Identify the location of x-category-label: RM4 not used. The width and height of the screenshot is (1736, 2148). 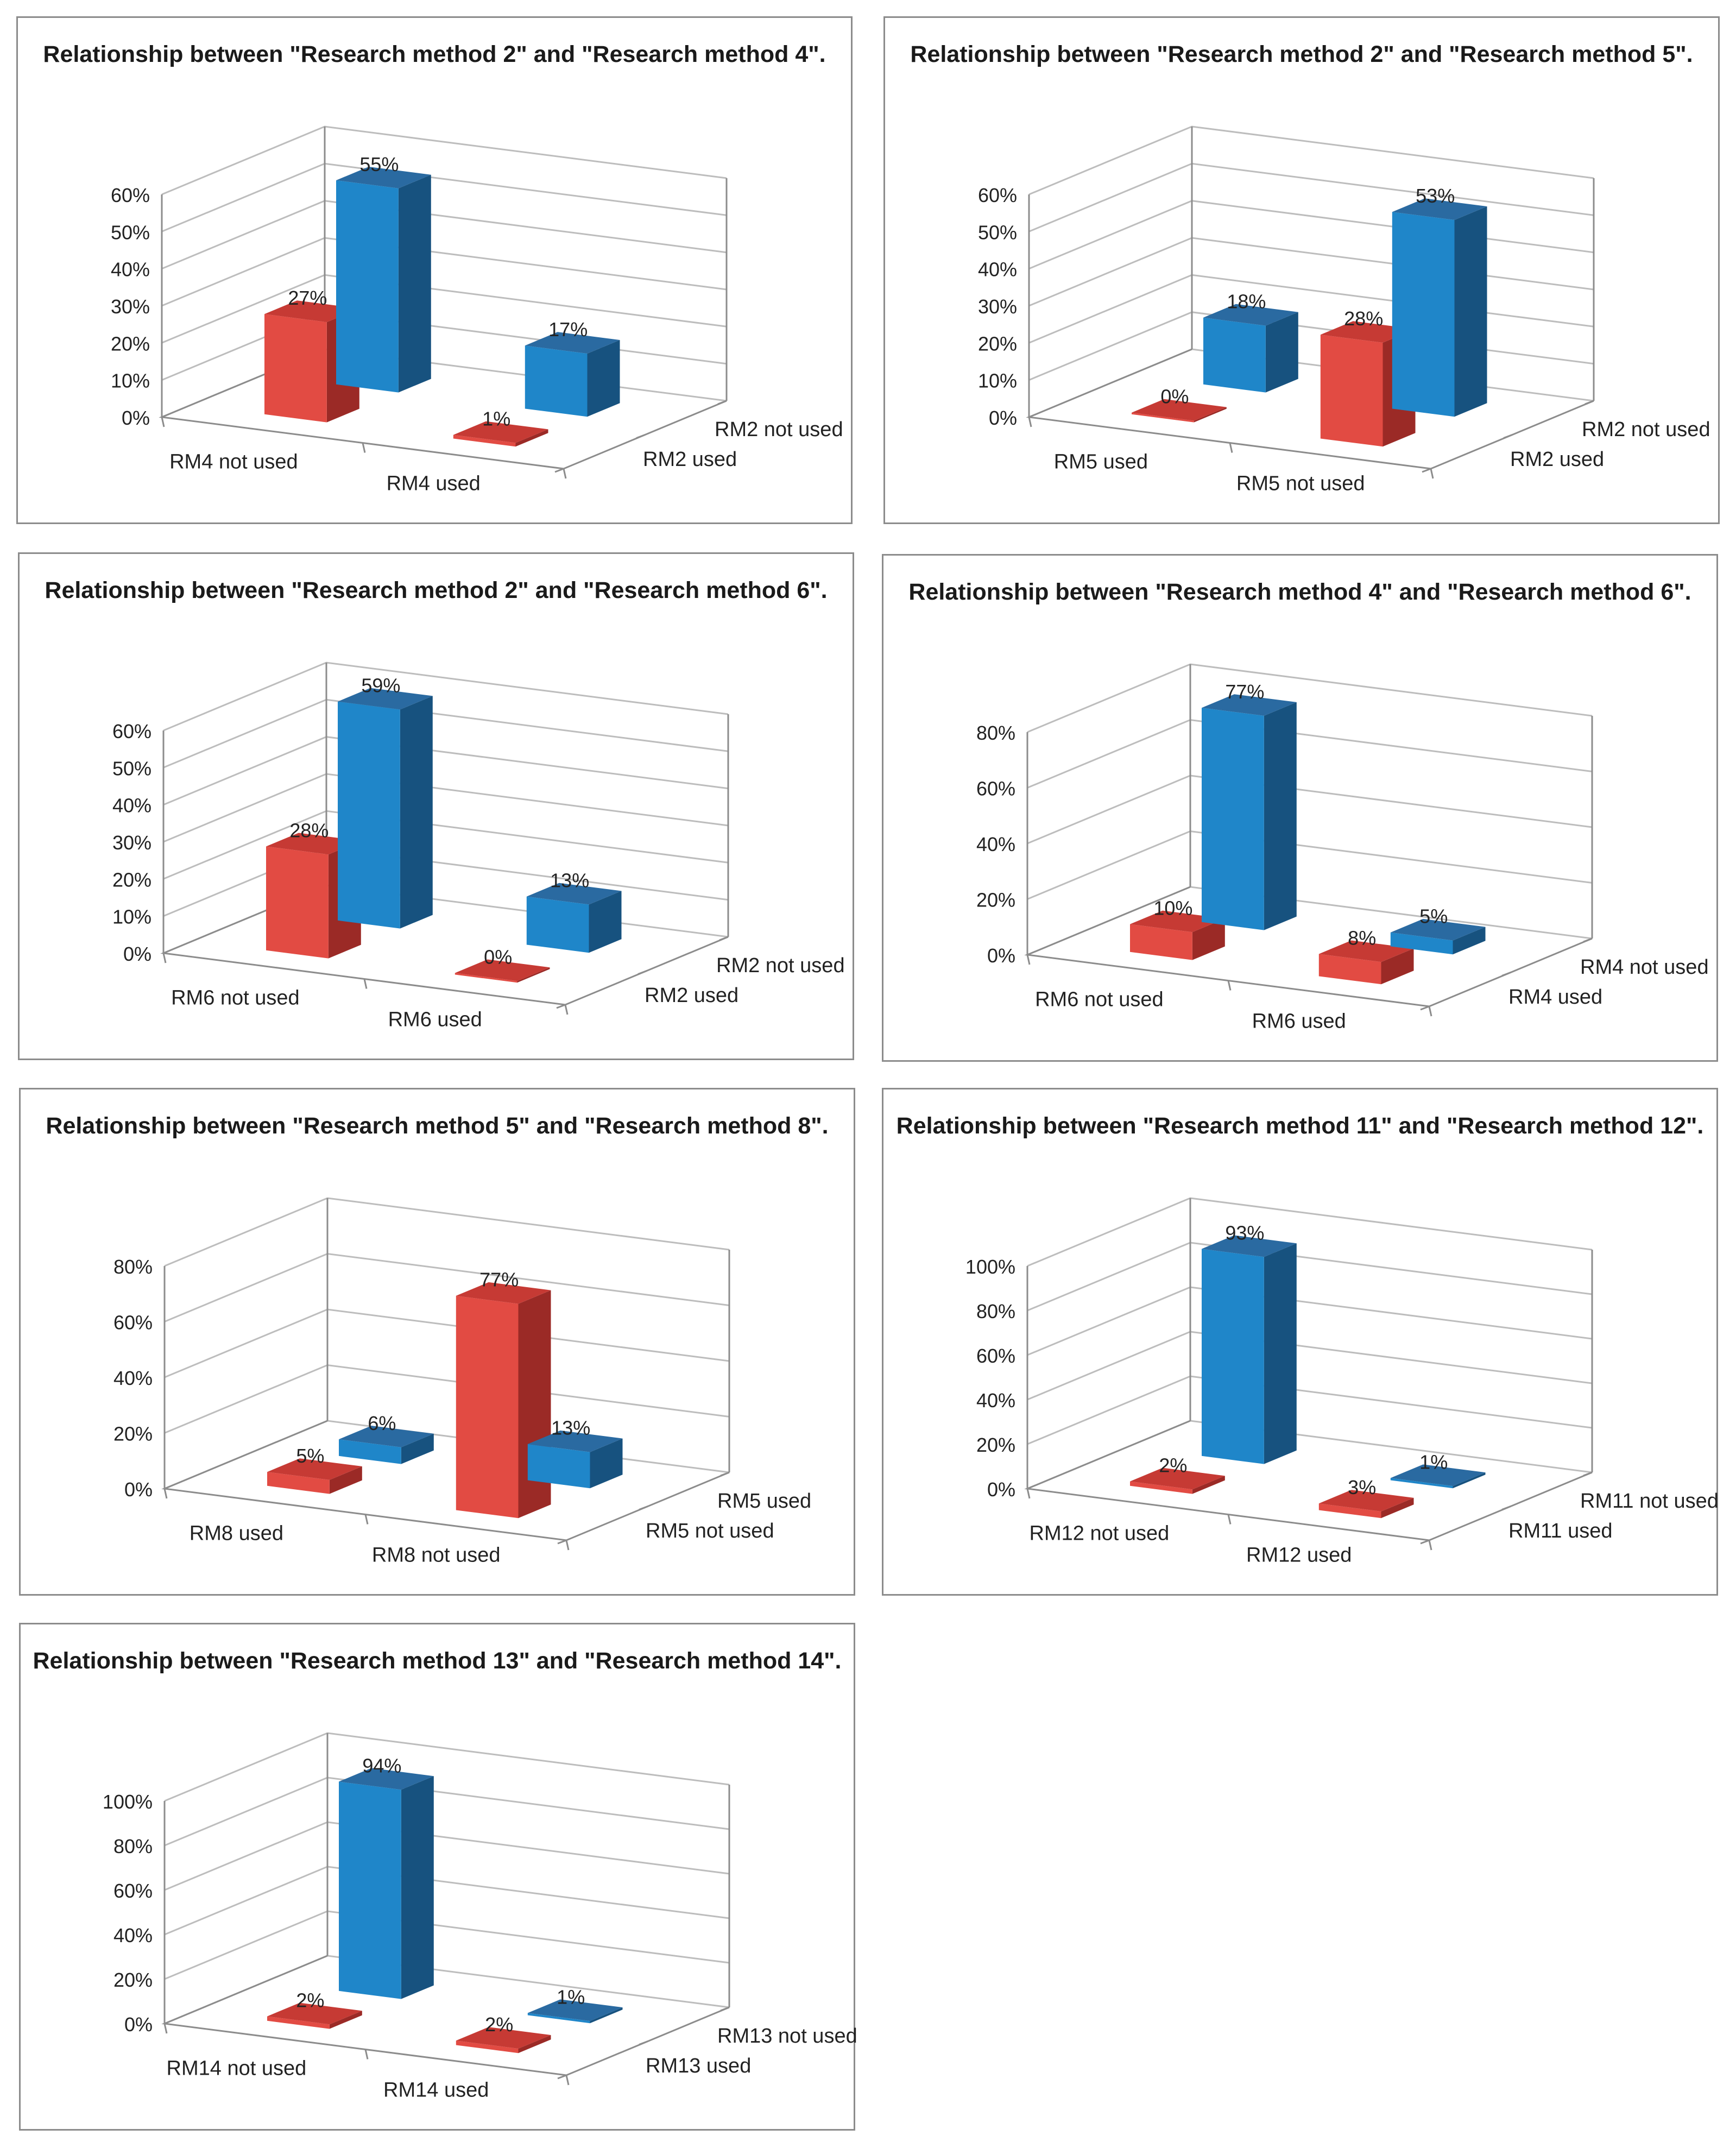
(233, 462).